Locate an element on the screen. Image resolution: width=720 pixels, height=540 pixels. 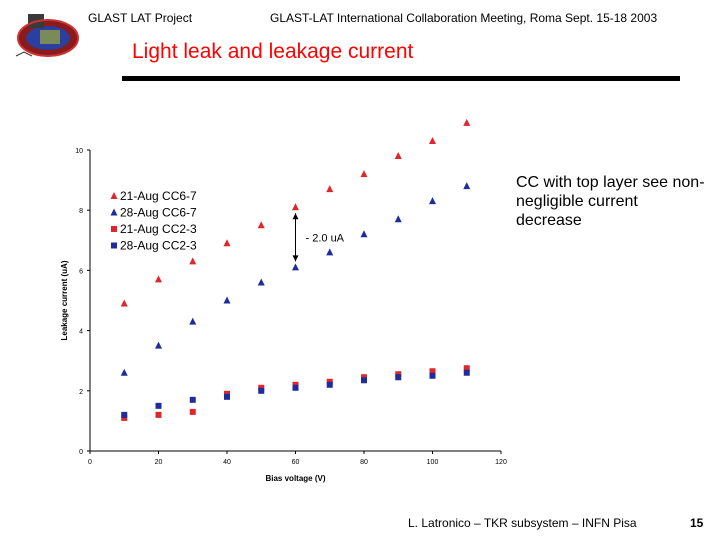
legend-label: 21-Aug CC6-7 is located at coordinates (158, 196).